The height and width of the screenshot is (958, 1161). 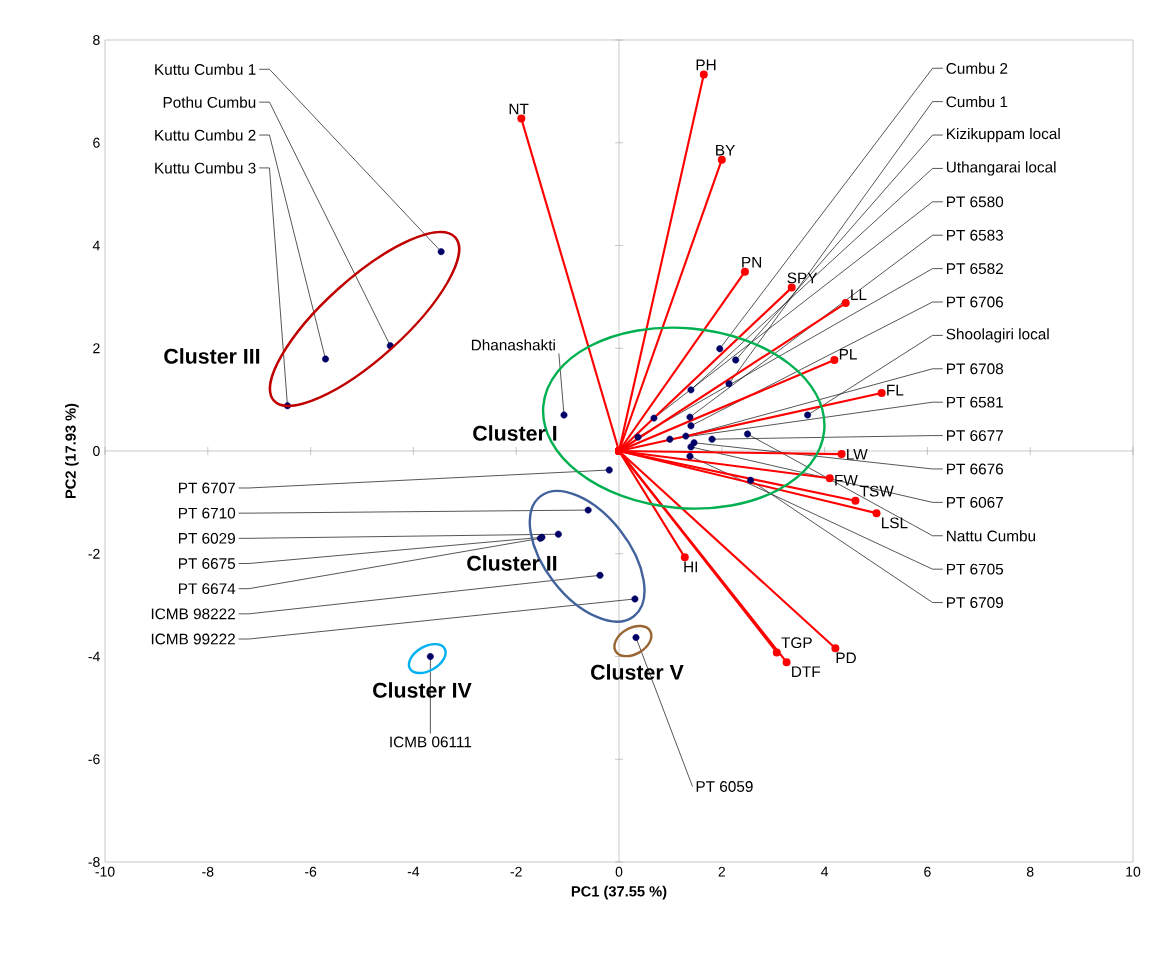 I want to click on y-tick-label: 0, so click(x=96, y=451).